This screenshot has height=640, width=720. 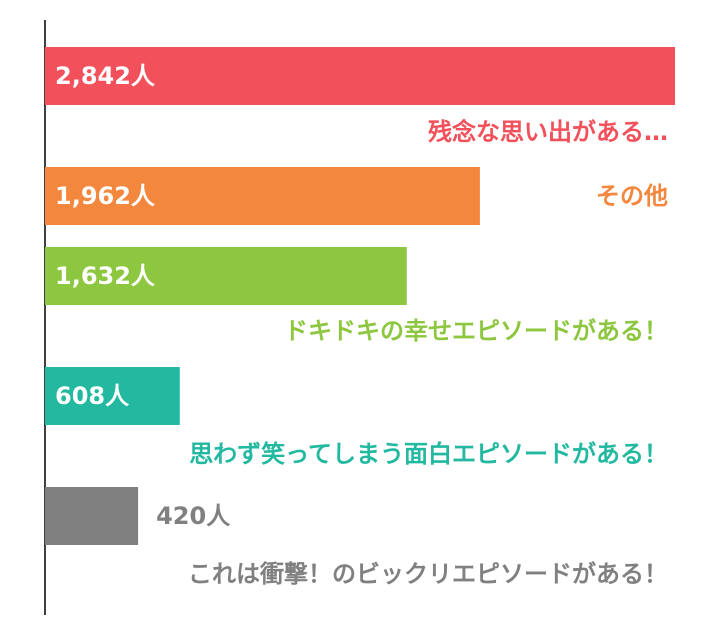 What do you see at coordinates (428, 574) in the screenshot?
I see `category-label: これは衝撃！のビックリエピソードがある！` at bounding box center [428, 574].